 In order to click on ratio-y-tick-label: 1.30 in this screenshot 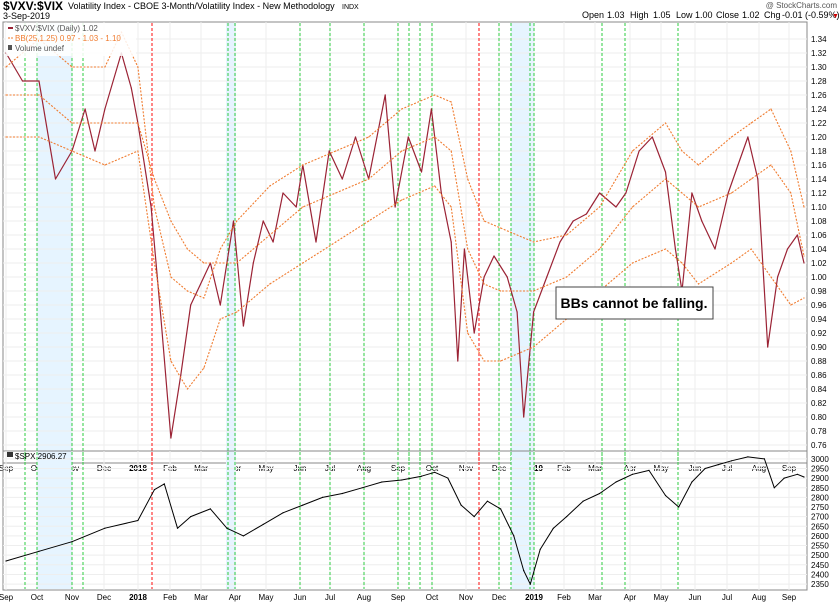, I will do `click(819, 67)`.